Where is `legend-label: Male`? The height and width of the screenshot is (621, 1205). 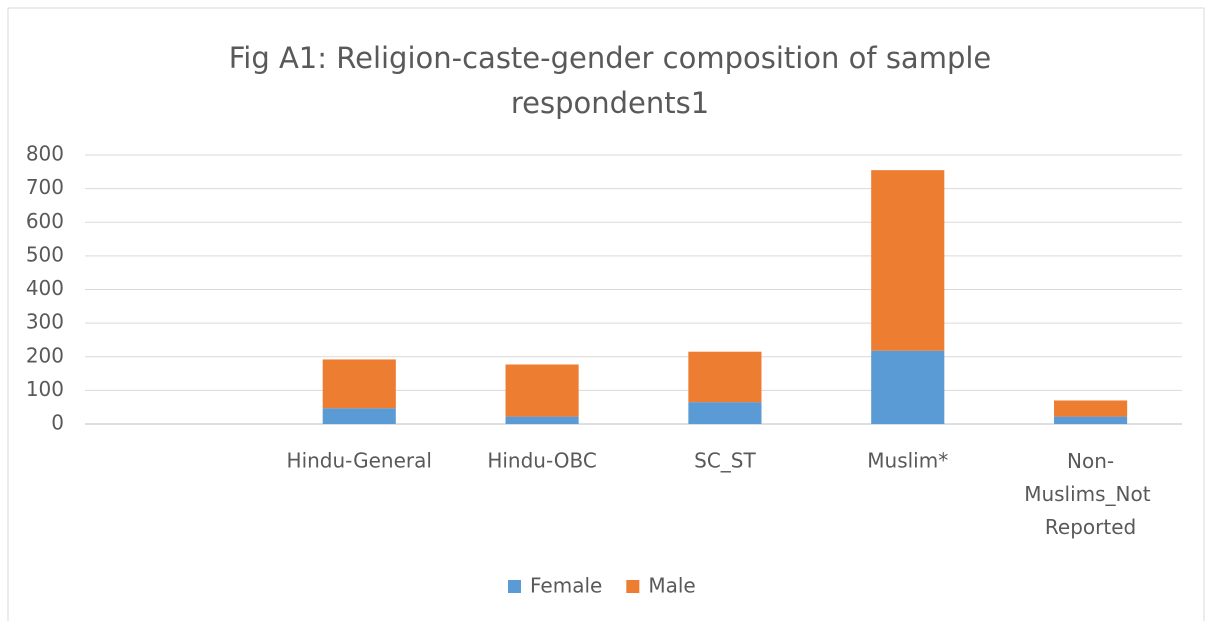
legend-label: Male is located at coordinates (671, 586).